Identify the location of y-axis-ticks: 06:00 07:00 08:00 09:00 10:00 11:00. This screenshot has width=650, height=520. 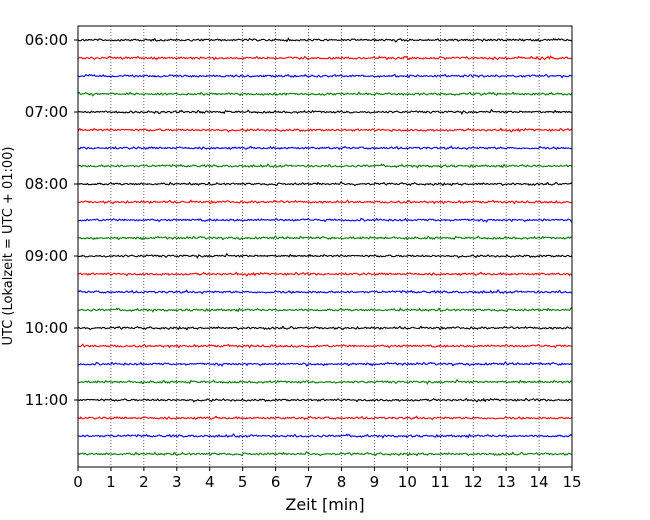
(51, 220).